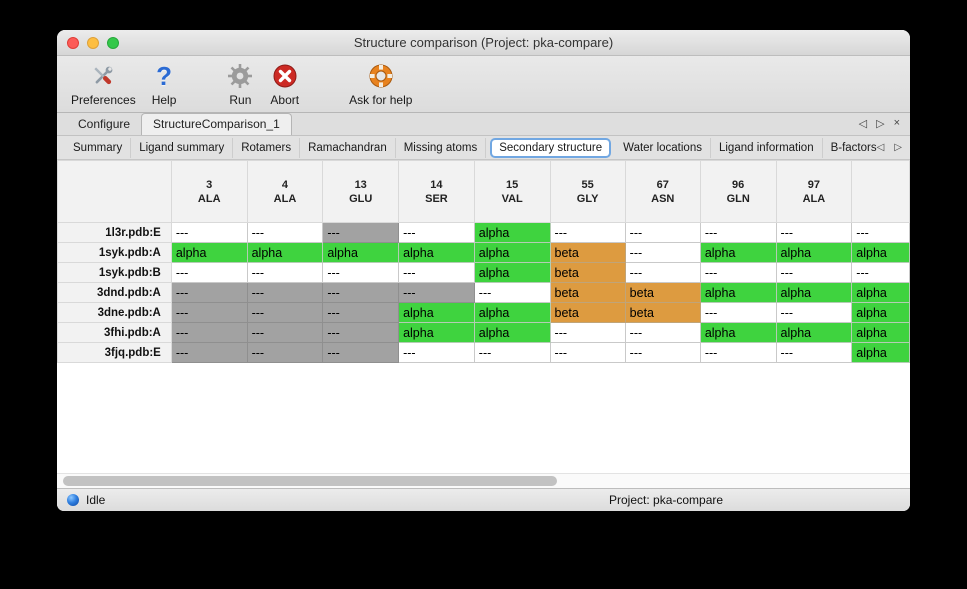  Describe the element at coordinates (898, 147) in the screenshot. I see `subtab-scroll-right-icon: ▷` at that location.